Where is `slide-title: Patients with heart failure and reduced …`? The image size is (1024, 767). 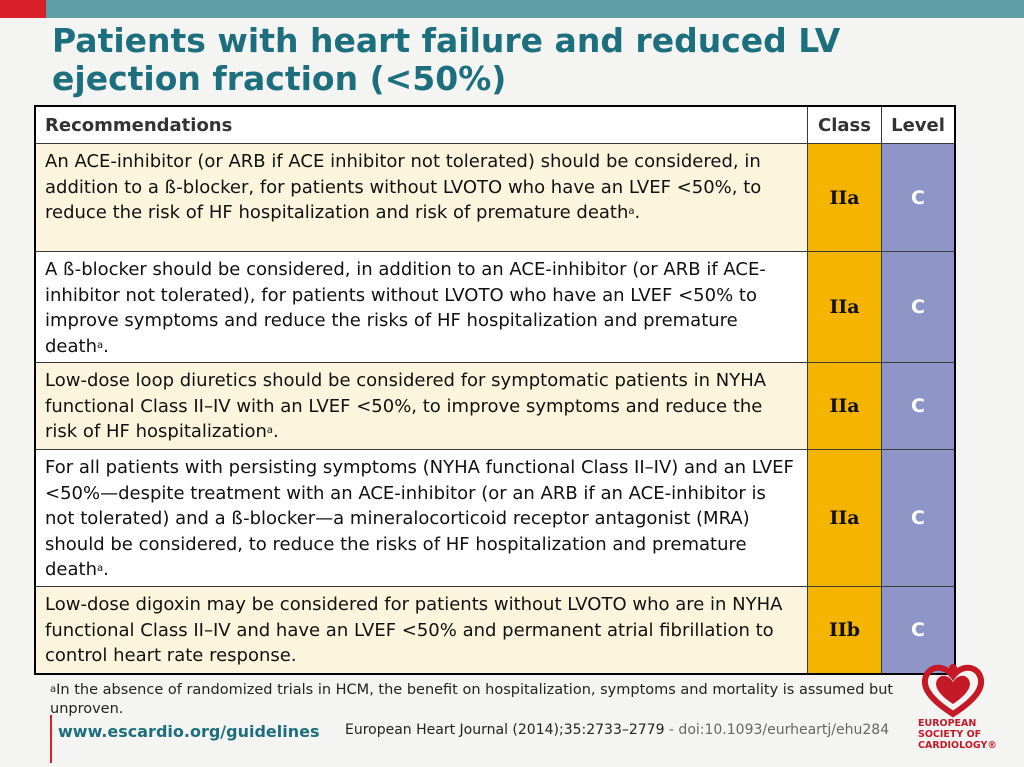
slide-title: Patients with heart failure and reduced … is located at coordinates (502, 60).